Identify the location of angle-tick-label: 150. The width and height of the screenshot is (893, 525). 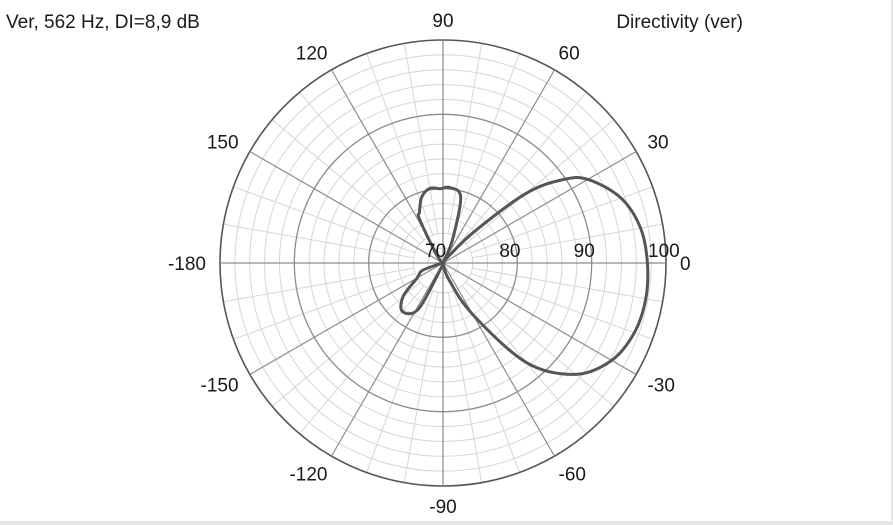
(223, 143).